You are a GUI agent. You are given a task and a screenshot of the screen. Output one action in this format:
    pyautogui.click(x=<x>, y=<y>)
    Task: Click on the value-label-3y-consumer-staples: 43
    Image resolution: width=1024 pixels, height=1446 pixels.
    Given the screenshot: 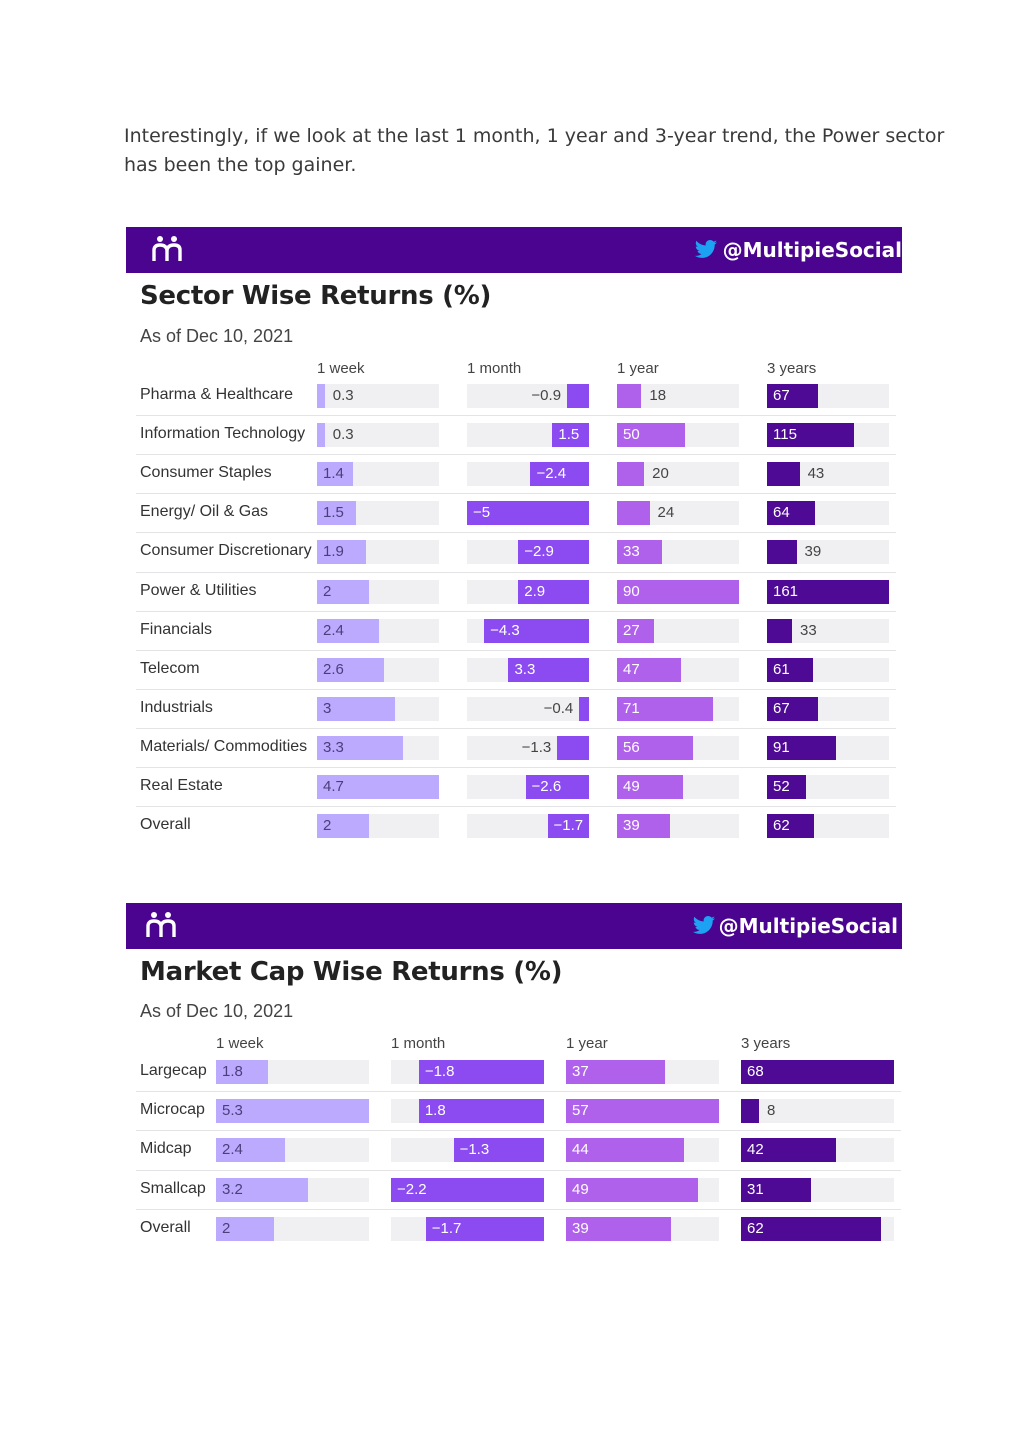 What is the action you would take?
    pyautogui.click(x=816, y=474)
    